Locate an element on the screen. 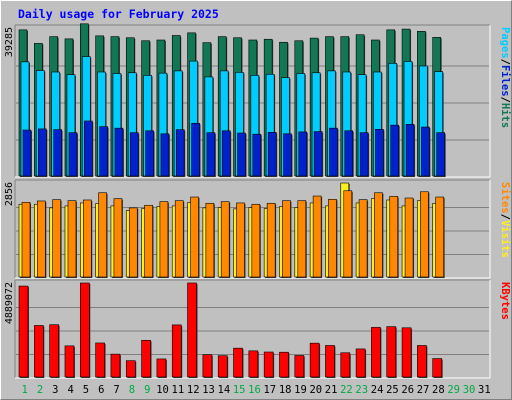 The height and width of the screenshot is (400, 512). day-label-17: 17 is located at coordinates (269, 390).